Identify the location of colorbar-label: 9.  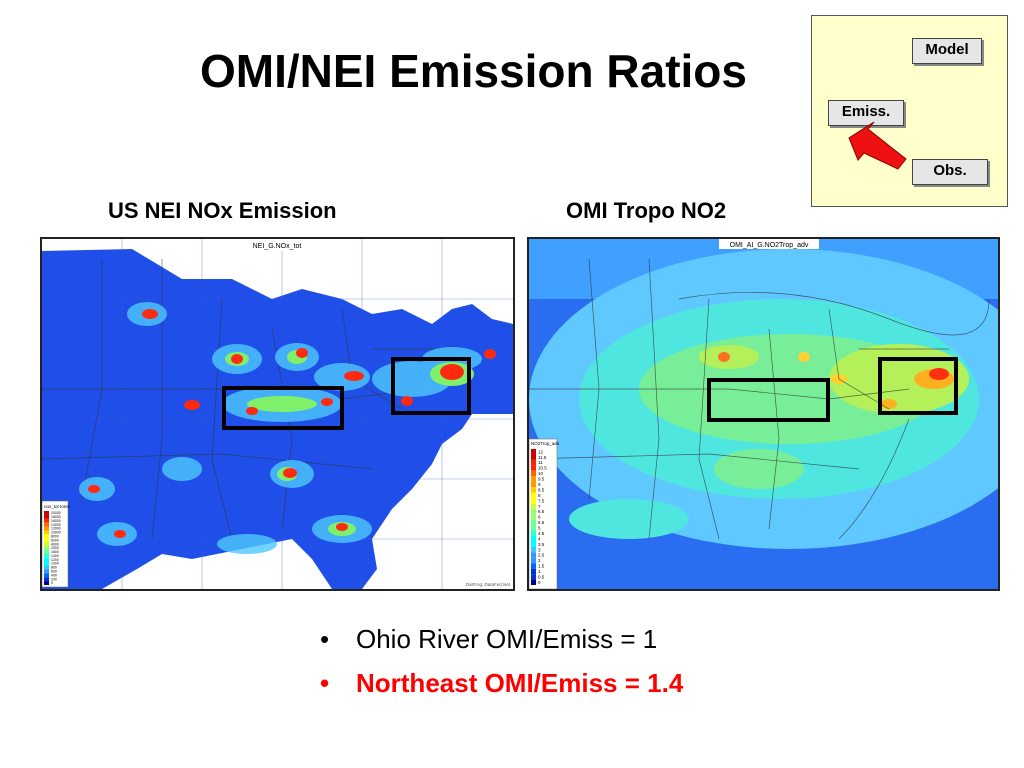
(539, 484).